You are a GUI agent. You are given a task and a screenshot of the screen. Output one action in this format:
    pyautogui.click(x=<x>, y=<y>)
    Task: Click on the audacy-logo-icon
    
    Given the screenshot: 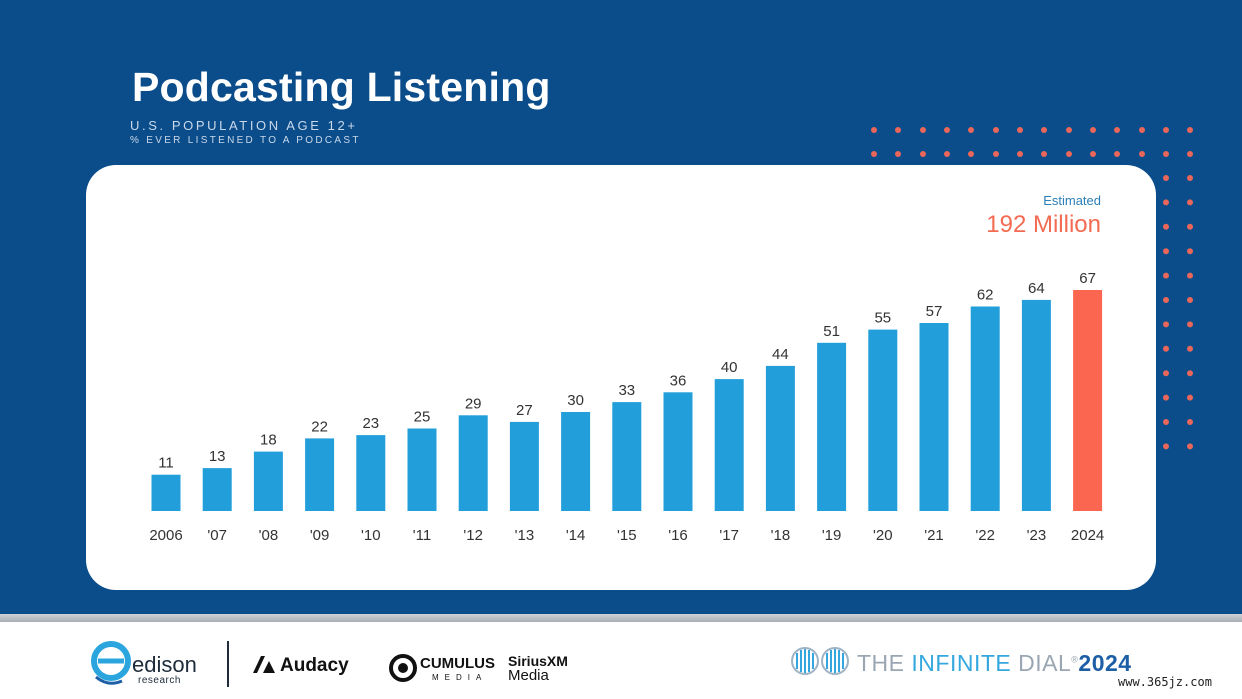 What is the action you would take?
    pyautogui.click(x=264, y=664)
    